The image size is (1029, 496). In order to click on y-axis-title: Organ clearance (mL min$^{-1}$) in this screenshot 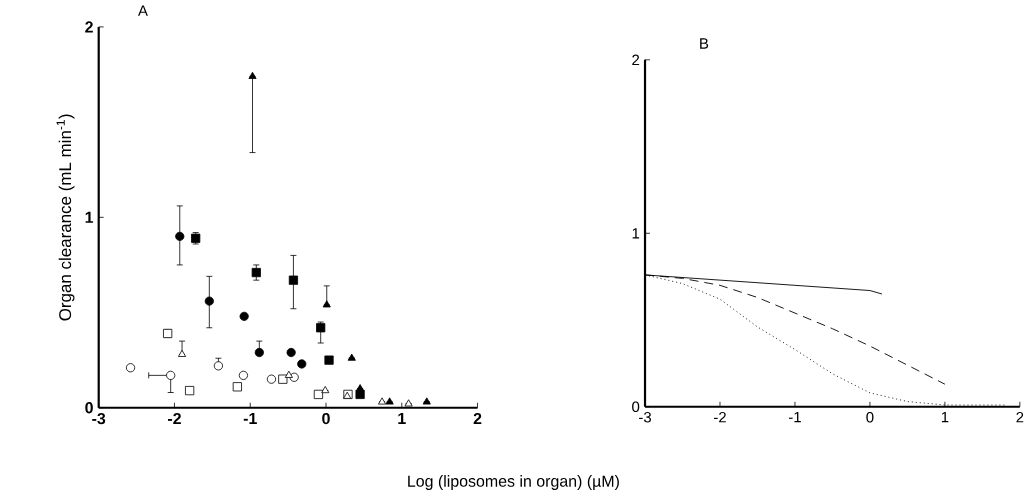, I will do `click(65, 217)`.